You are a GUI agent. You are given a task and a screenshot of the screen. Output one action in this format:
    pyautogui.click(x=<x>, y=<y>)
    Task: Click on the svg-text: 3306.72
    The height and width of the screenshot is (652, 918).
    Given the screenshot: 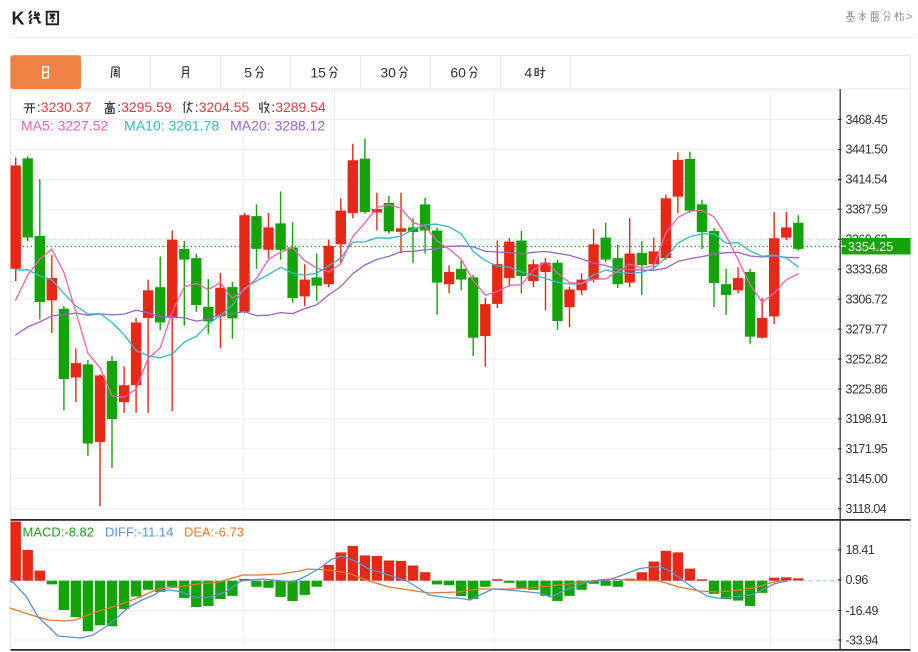 What is the action you would take?
    pyautogui.click(x=867, y=299)
    